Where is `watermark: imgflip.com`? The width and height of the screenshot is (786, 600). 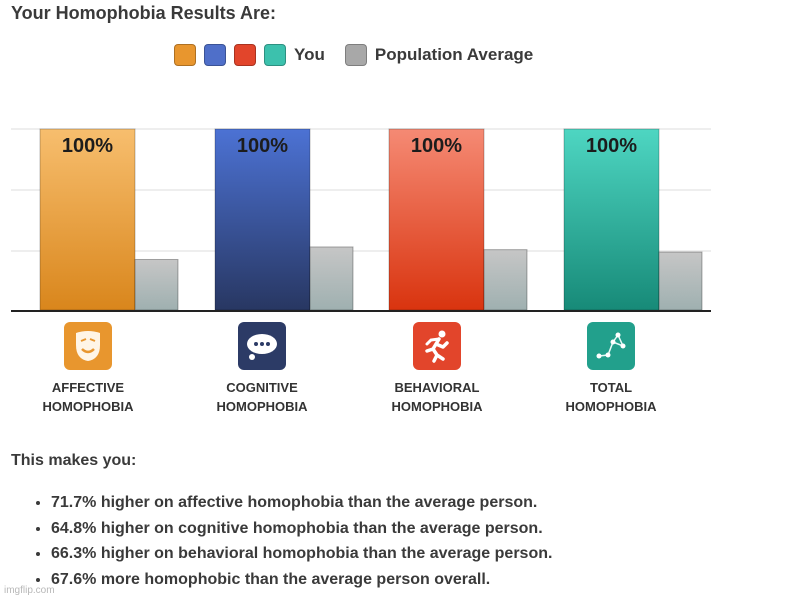
watermark: imgflip.com is located at coordinates (29, 590).